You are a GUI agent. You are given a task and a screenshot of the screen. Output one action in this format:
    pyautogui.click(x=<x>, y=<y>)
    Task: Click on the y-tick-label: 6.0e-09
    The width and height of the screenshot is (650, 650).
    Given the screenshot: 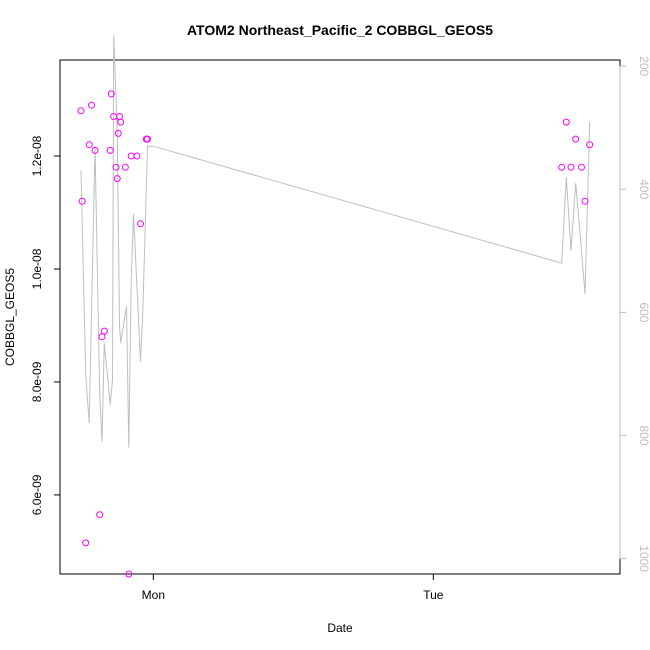 What is the action you would take?
    pyautogui.click(x=37, y=494)
    